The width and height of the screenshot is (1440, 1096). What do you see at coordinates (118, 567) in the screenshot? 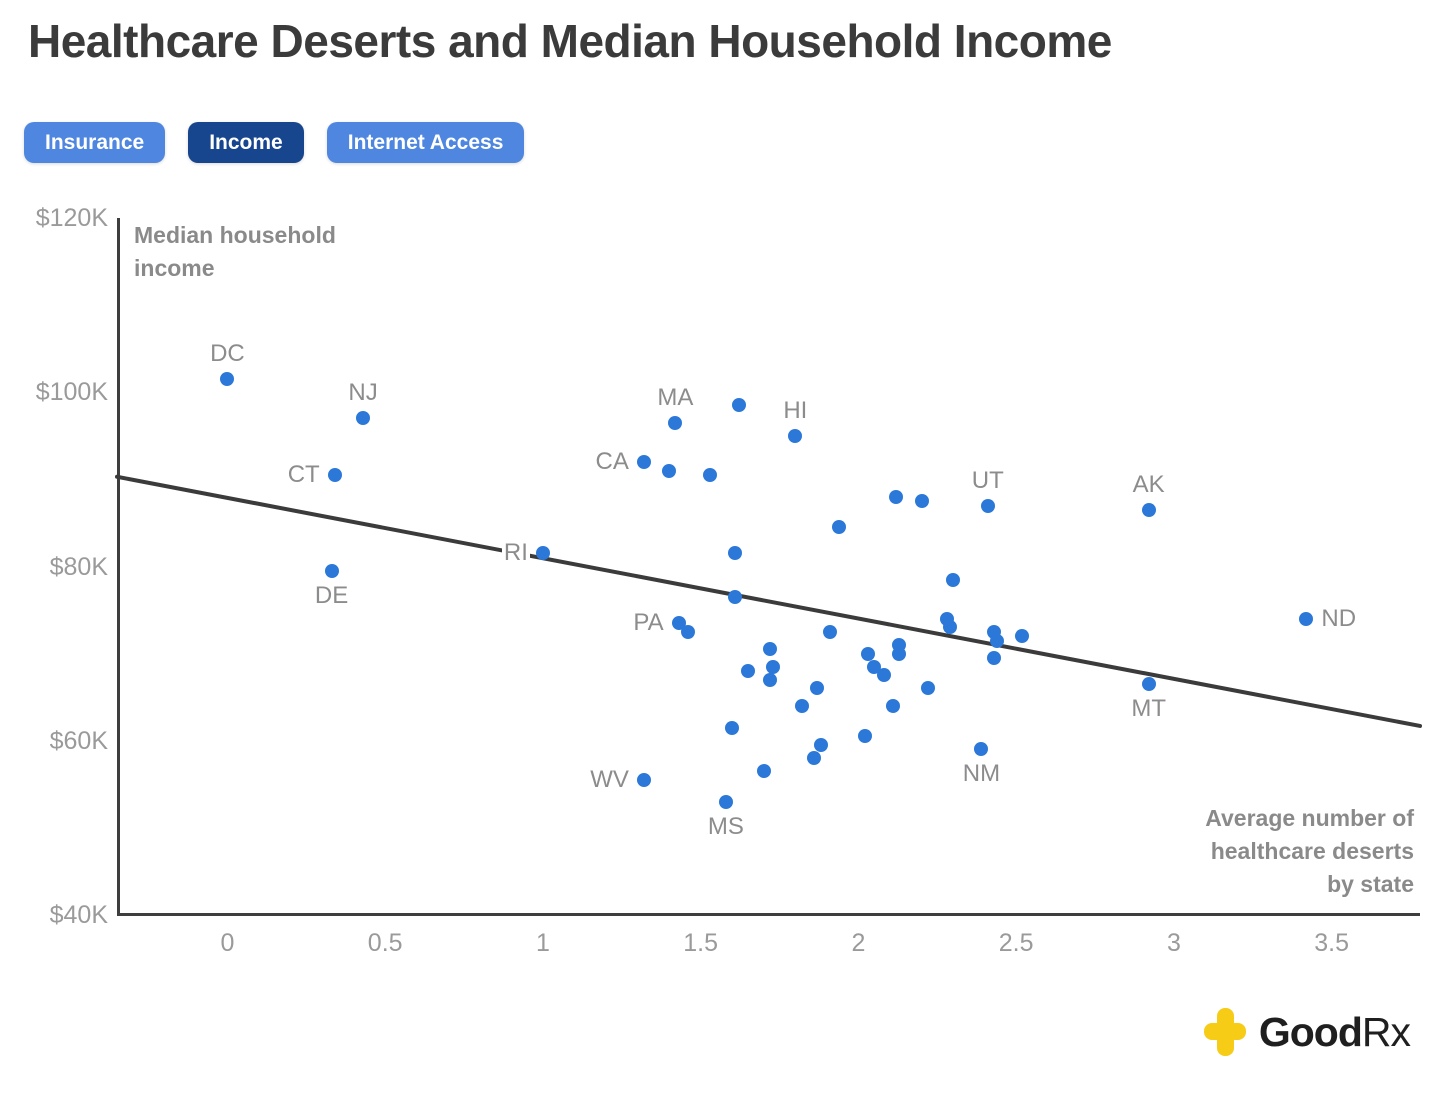
I see `y-axis-line` at bounding box center [118, 567].